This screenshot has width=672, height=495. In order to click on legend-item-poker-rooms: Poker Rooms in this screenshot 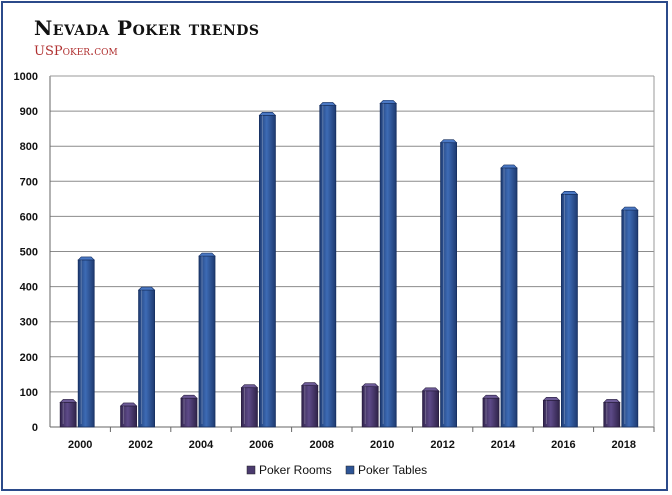, I will do `click(289, 470)`.